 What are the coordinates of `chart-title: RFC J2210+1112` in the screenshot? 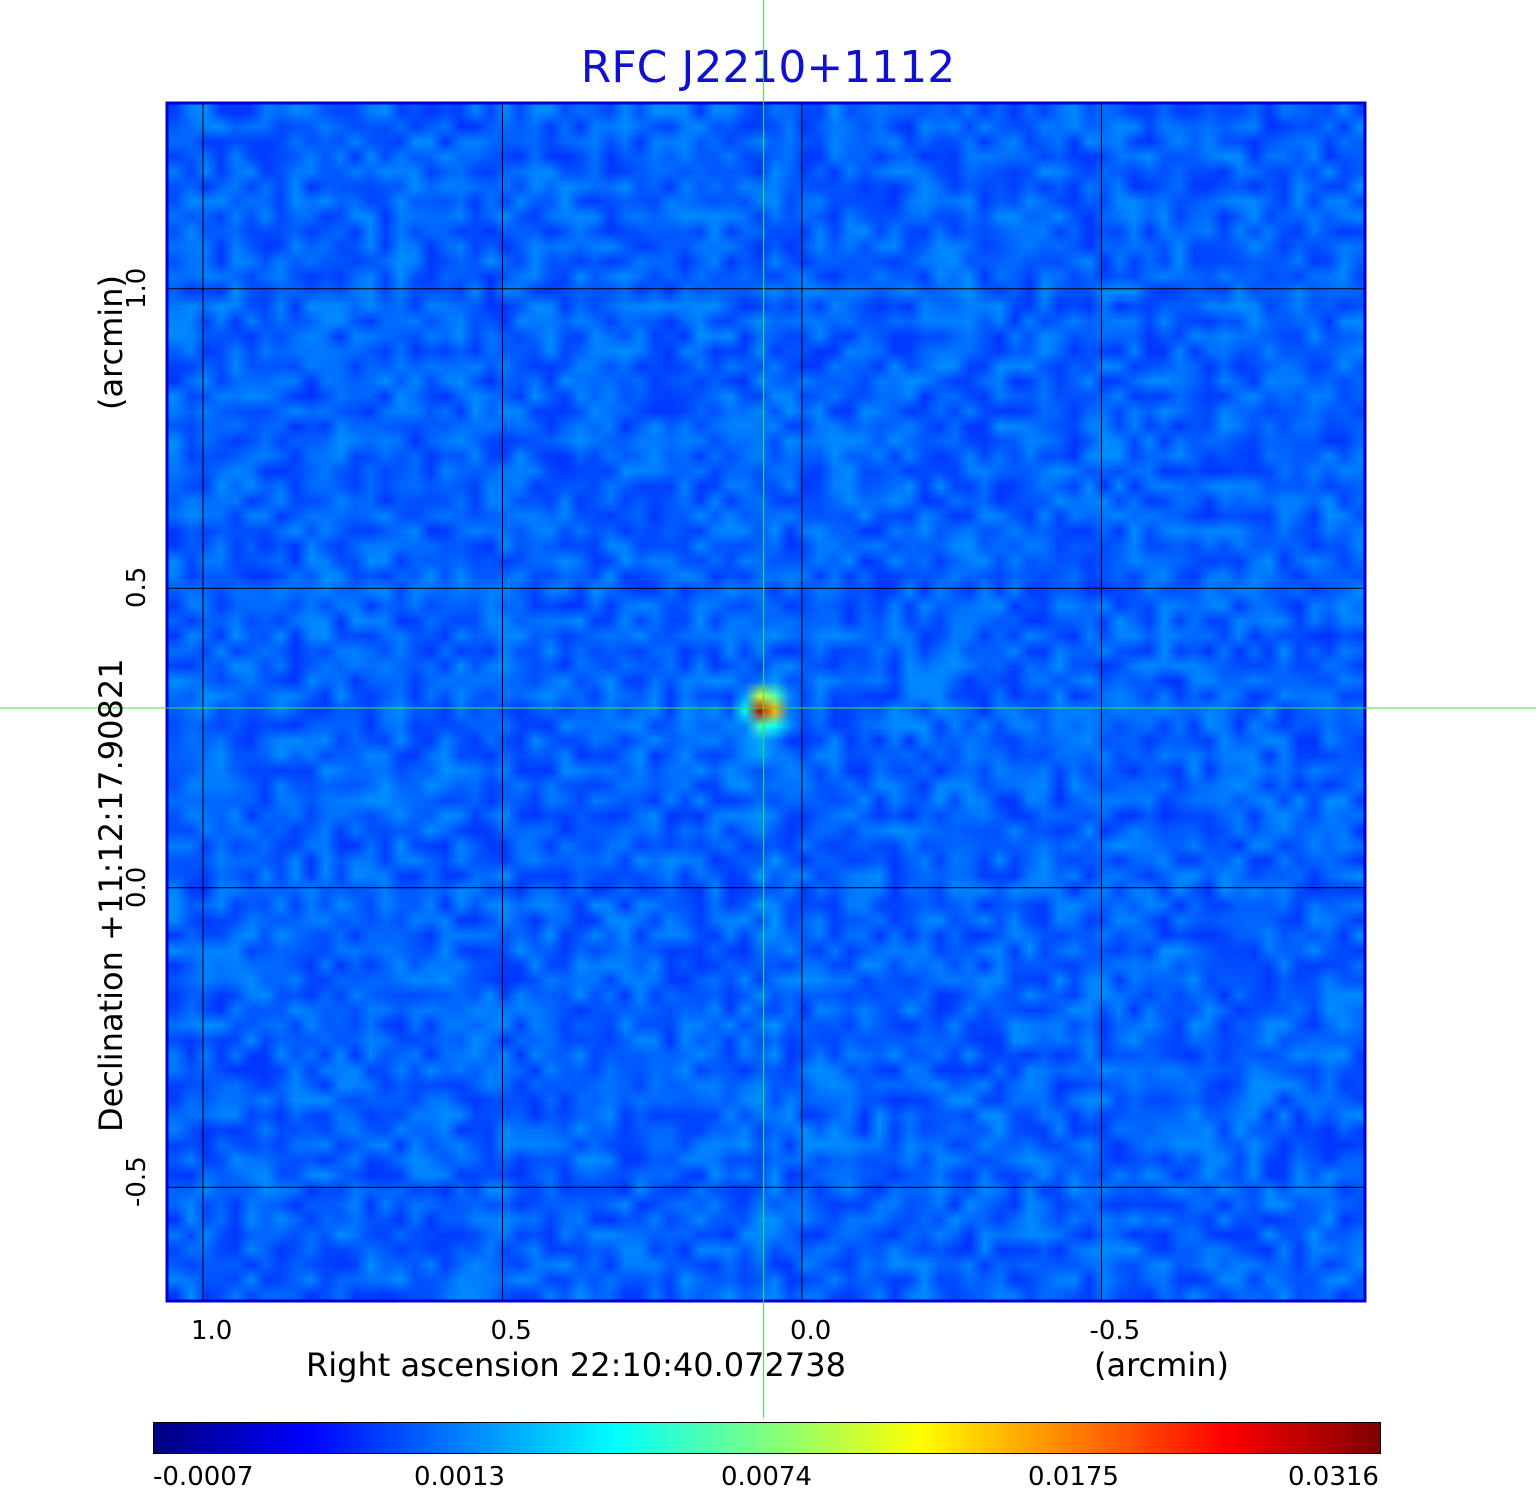 It's located at (768, 67).